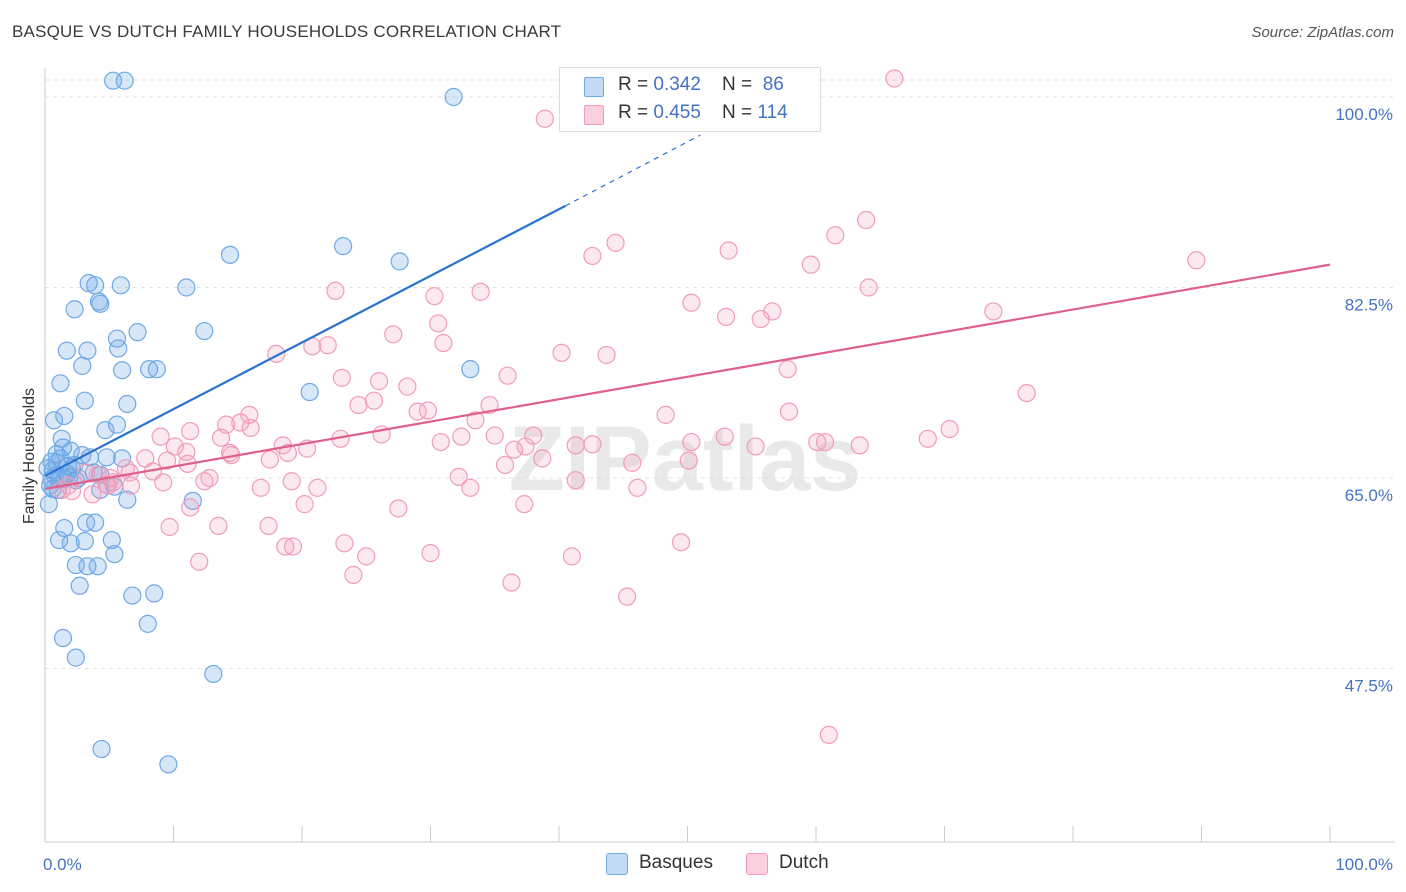 The image size is (1406, 892). I want to click on chart-source: Source: ZipAtlas.com, so click(1322, 32).